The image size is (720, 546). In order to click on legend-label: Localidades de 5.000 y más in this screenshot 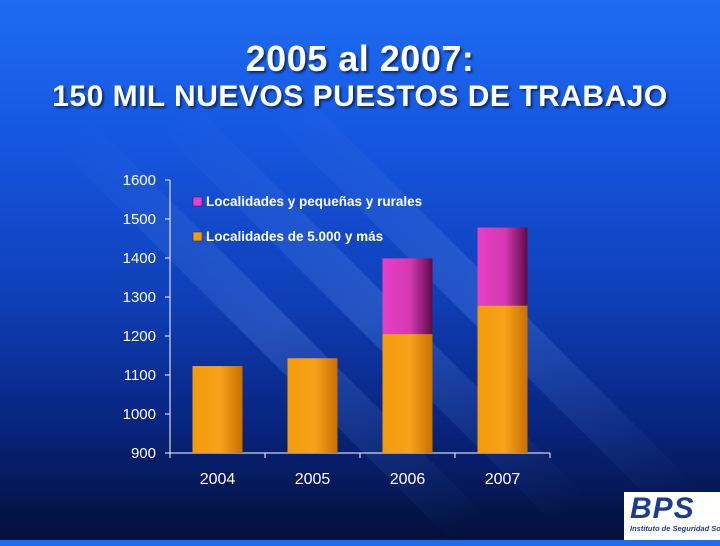, I will do `click(294, 236)`.